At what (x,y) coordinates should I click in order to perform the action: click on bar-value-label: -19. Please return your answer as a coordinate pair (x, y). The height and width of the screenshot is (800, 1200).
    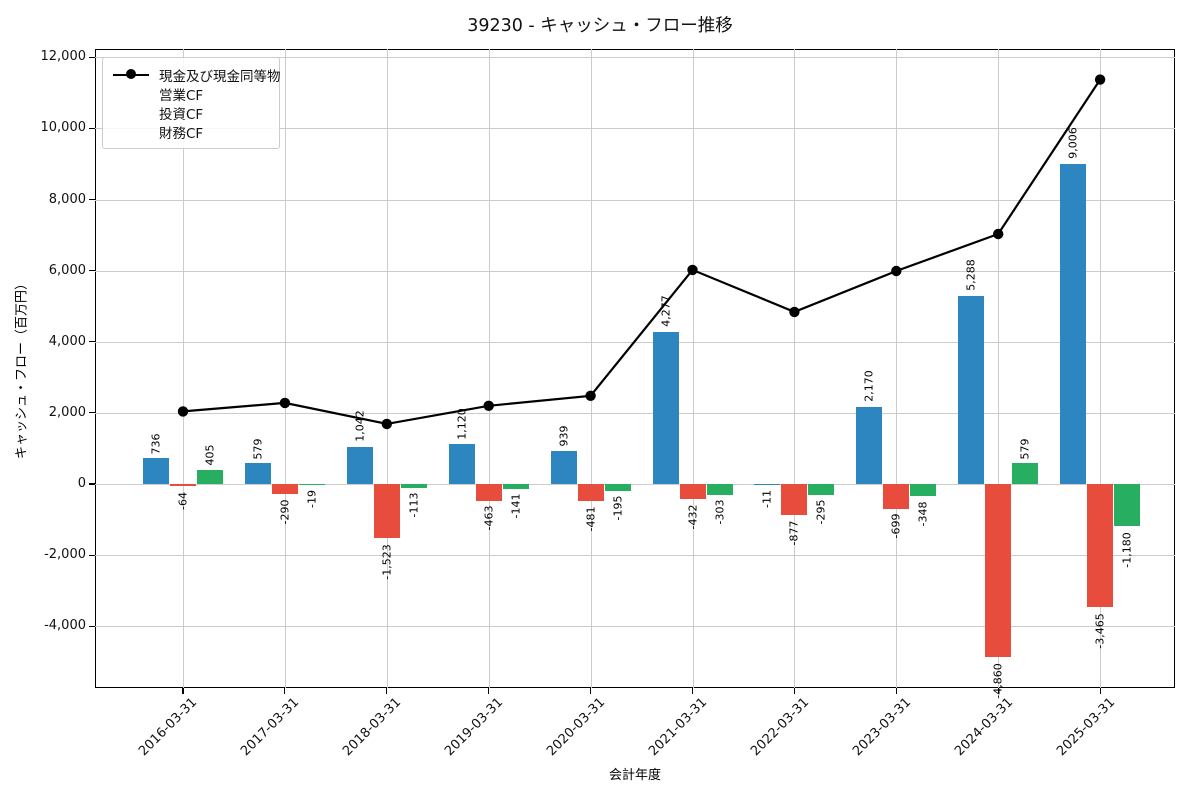
    Looking at the image, I should click on (312, 499).